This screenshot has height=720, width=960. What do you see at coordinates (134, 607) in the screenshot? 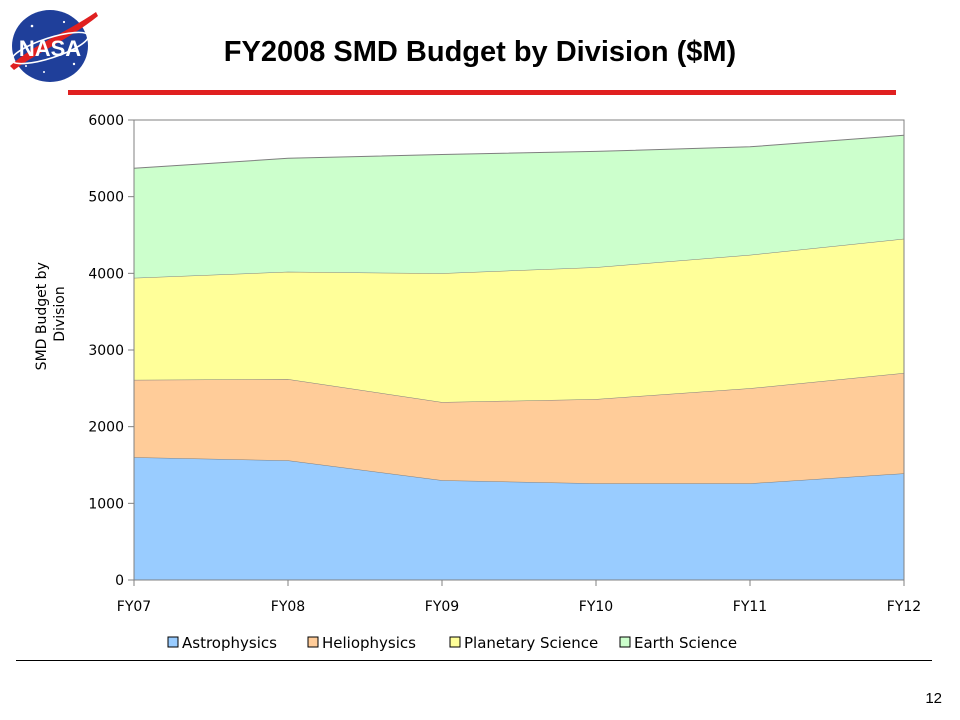
I see `x-tick-label: FY07` at bounding box center [134, 607].